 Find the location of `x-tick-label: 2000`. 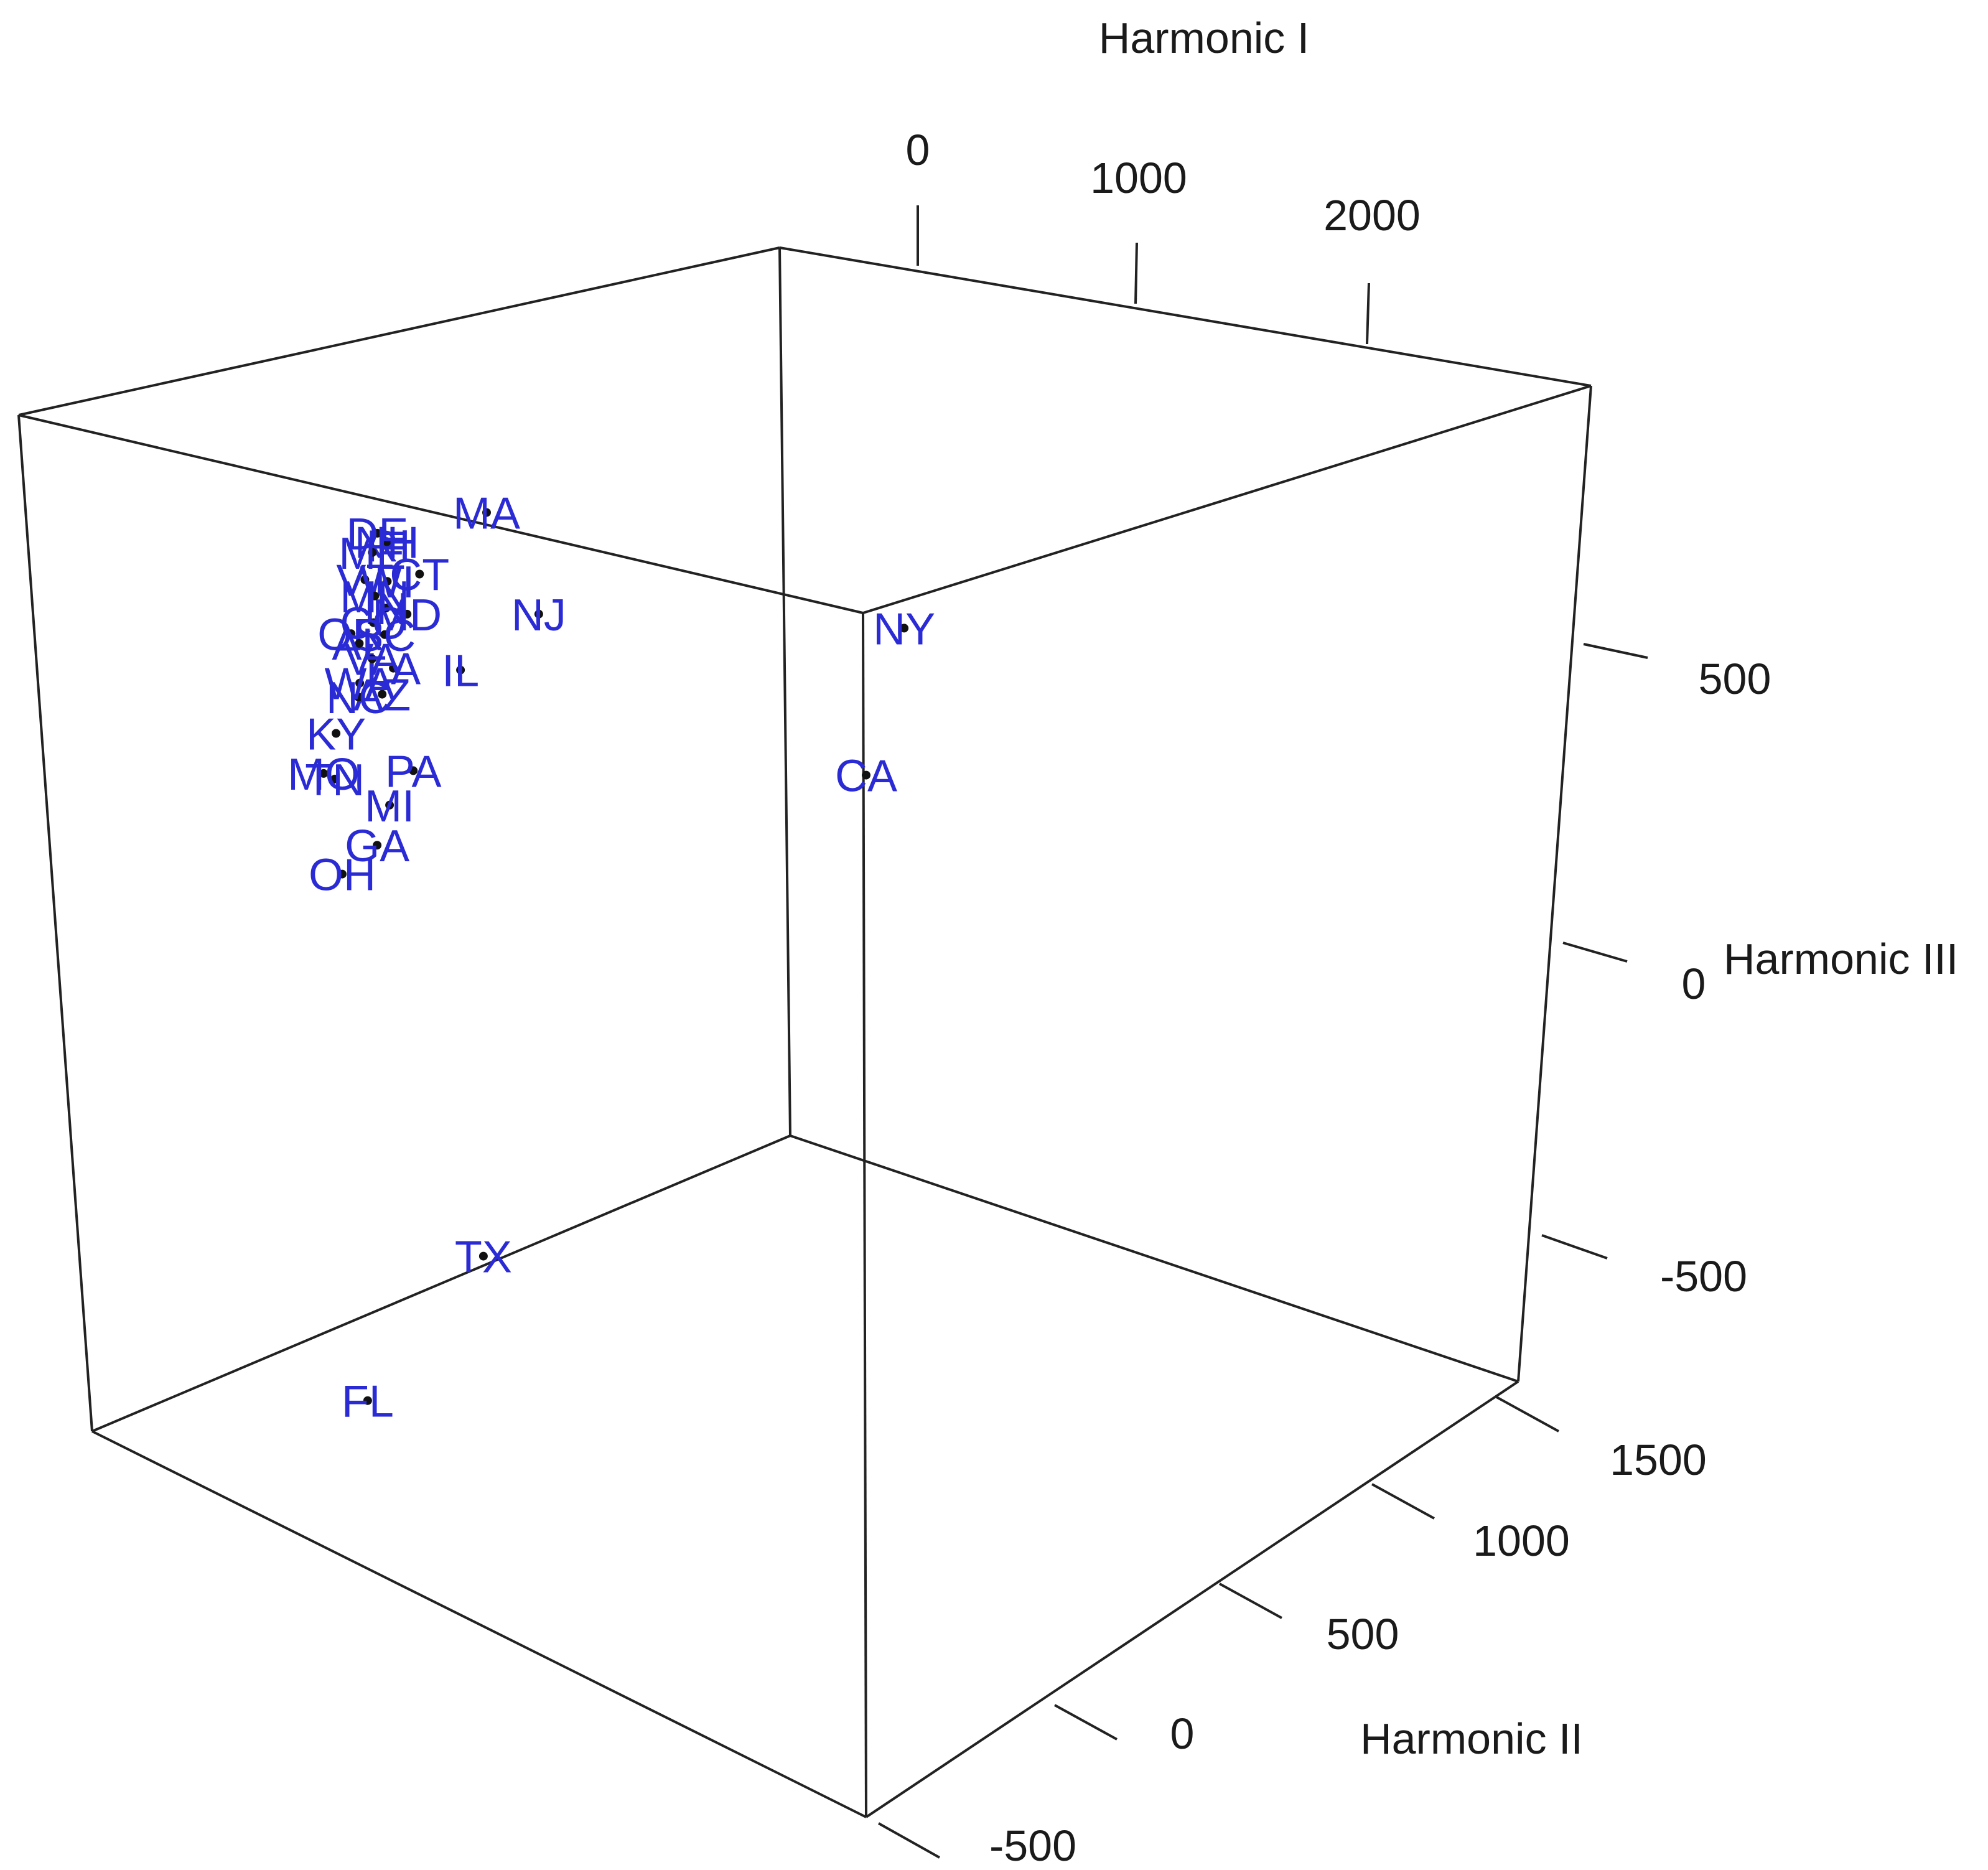

x-tick-label: 2000 is located at coordinates (1372, 215).